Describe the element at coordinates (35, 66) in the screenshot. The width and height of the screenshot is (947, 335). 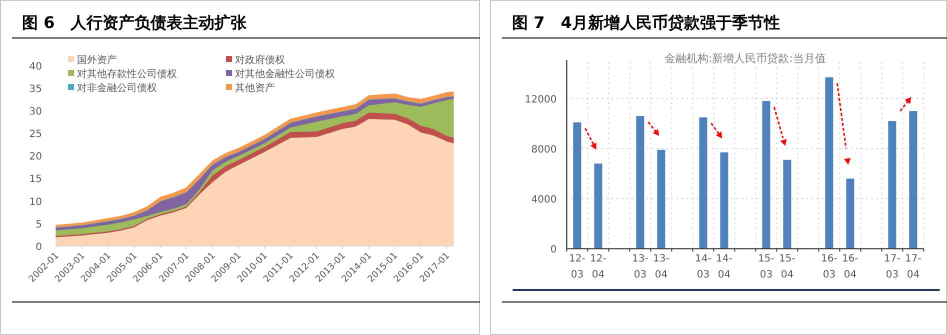
I see `y-tick-label: 40` at that location.